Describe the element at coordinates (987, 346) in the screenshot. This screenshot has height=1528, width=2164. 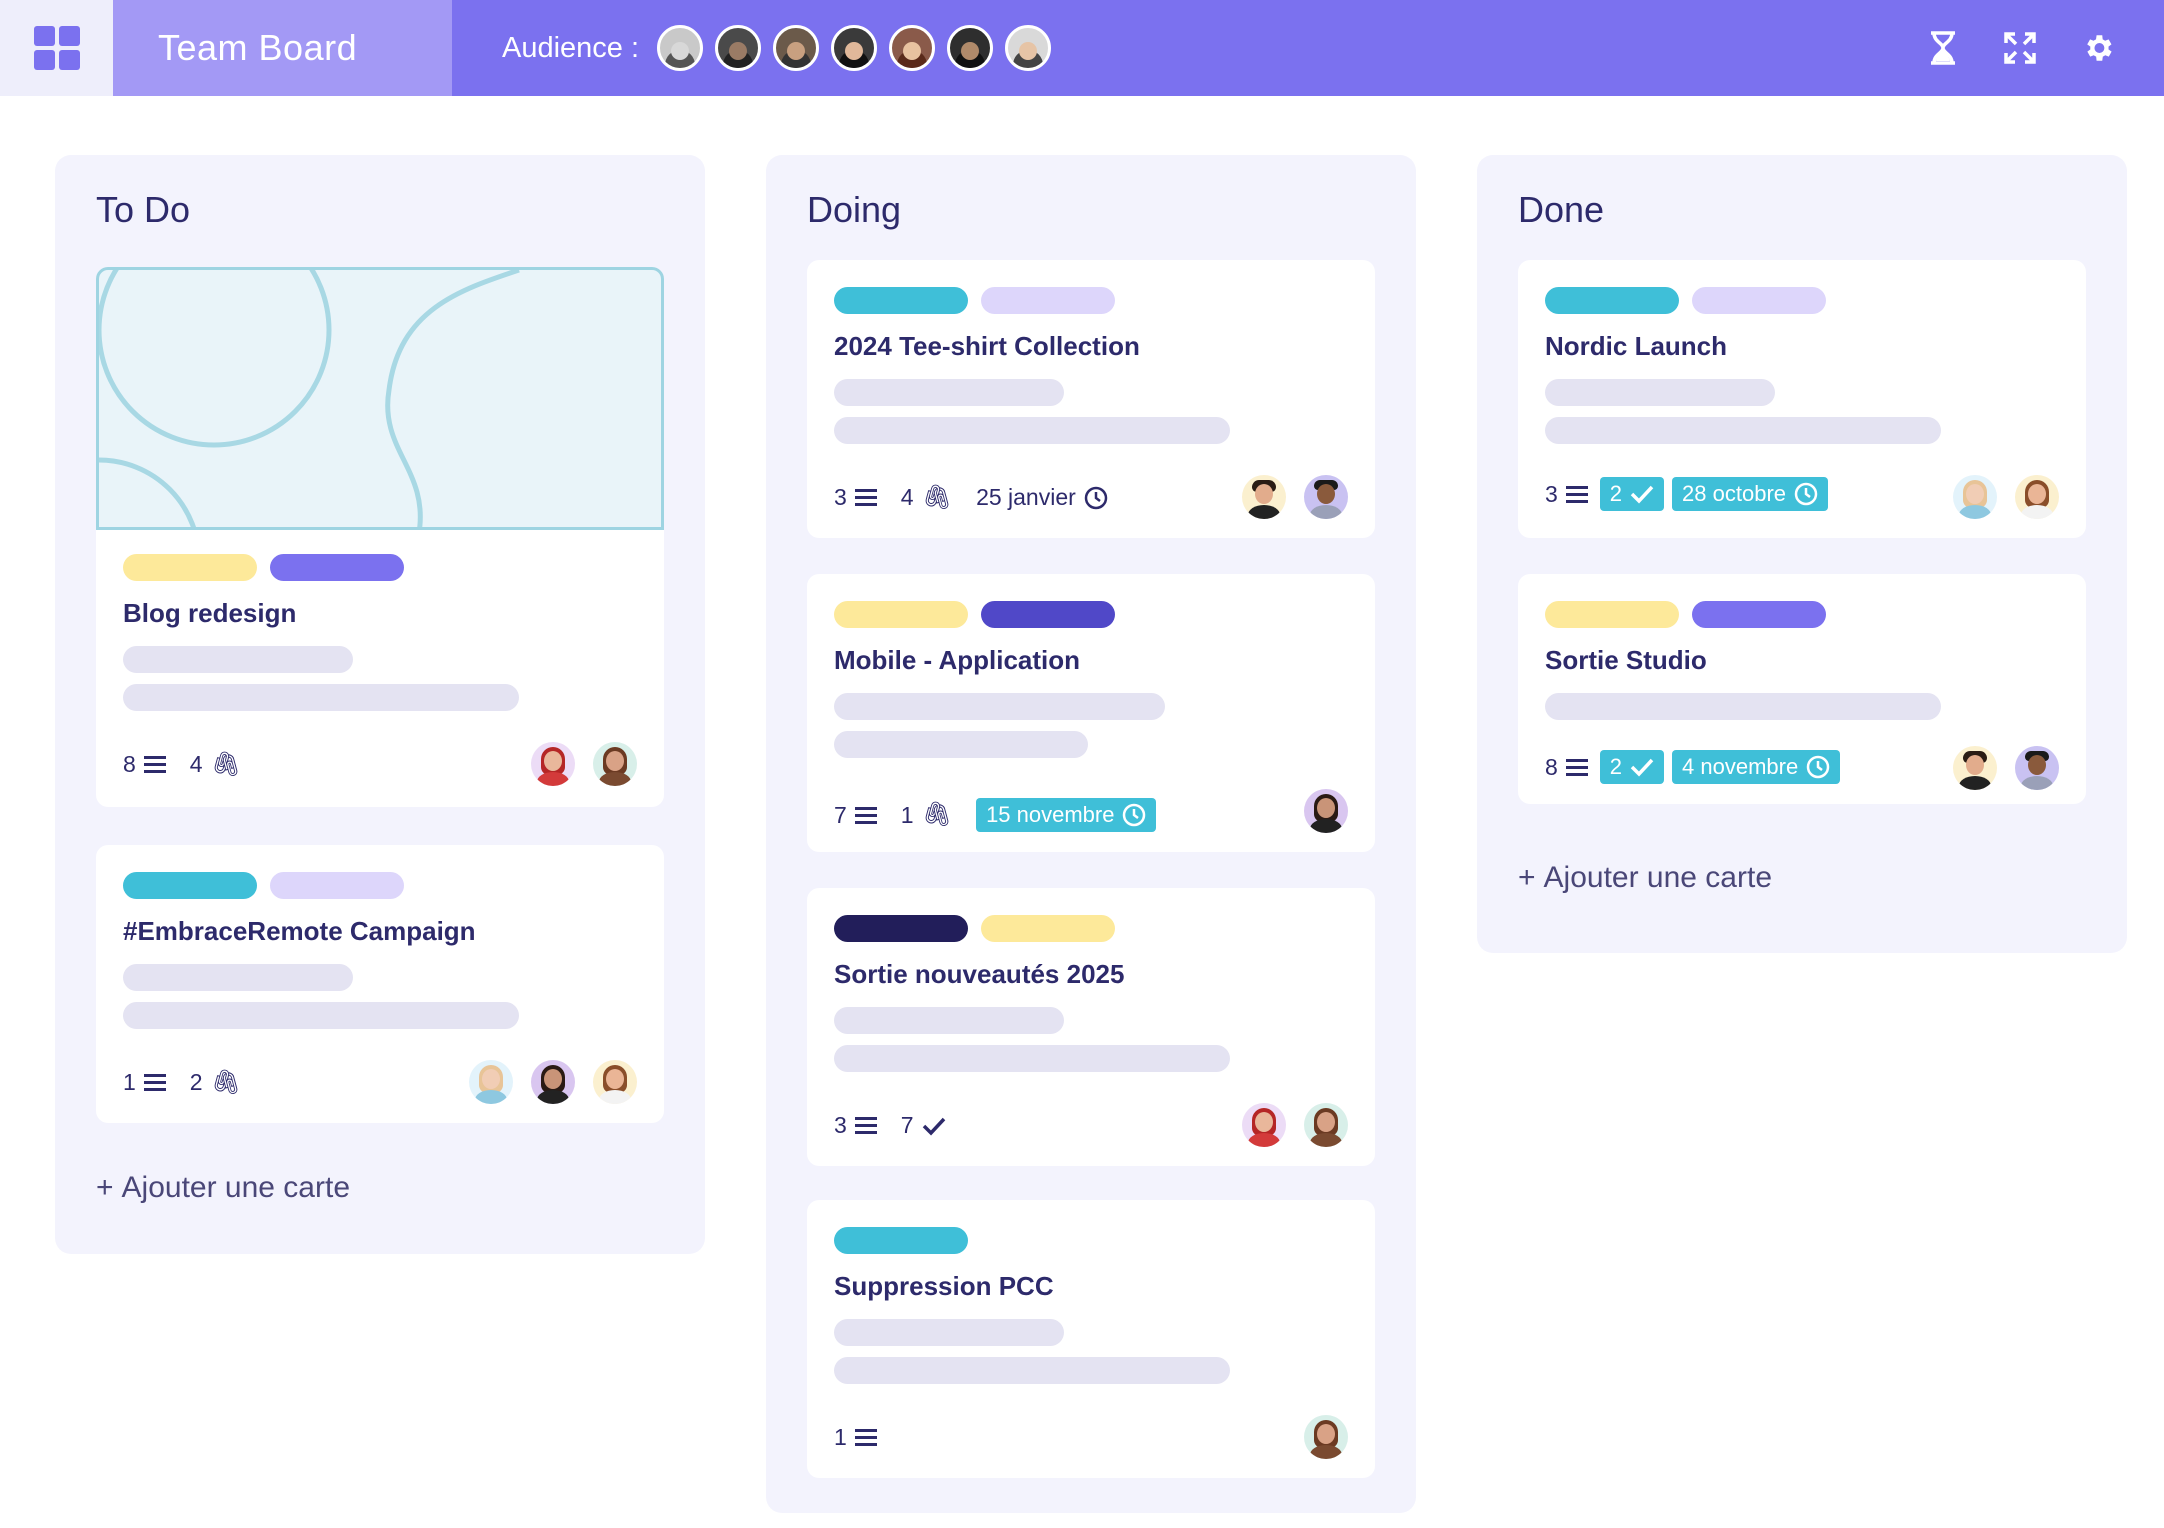
I see `card-title: 2024 Tee-shirt Collection` at that location.